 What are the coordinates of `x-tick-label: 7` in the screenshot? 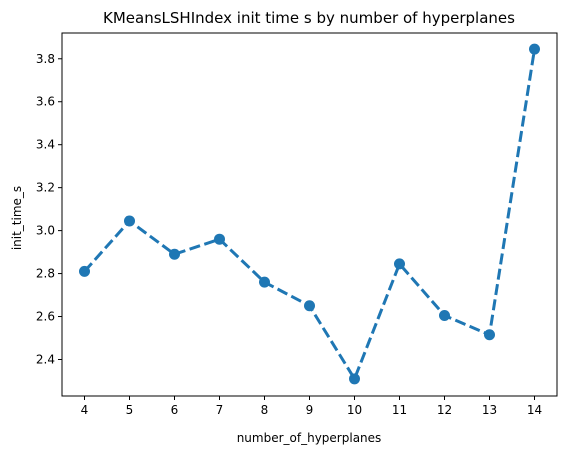 It's located at (220, 410).